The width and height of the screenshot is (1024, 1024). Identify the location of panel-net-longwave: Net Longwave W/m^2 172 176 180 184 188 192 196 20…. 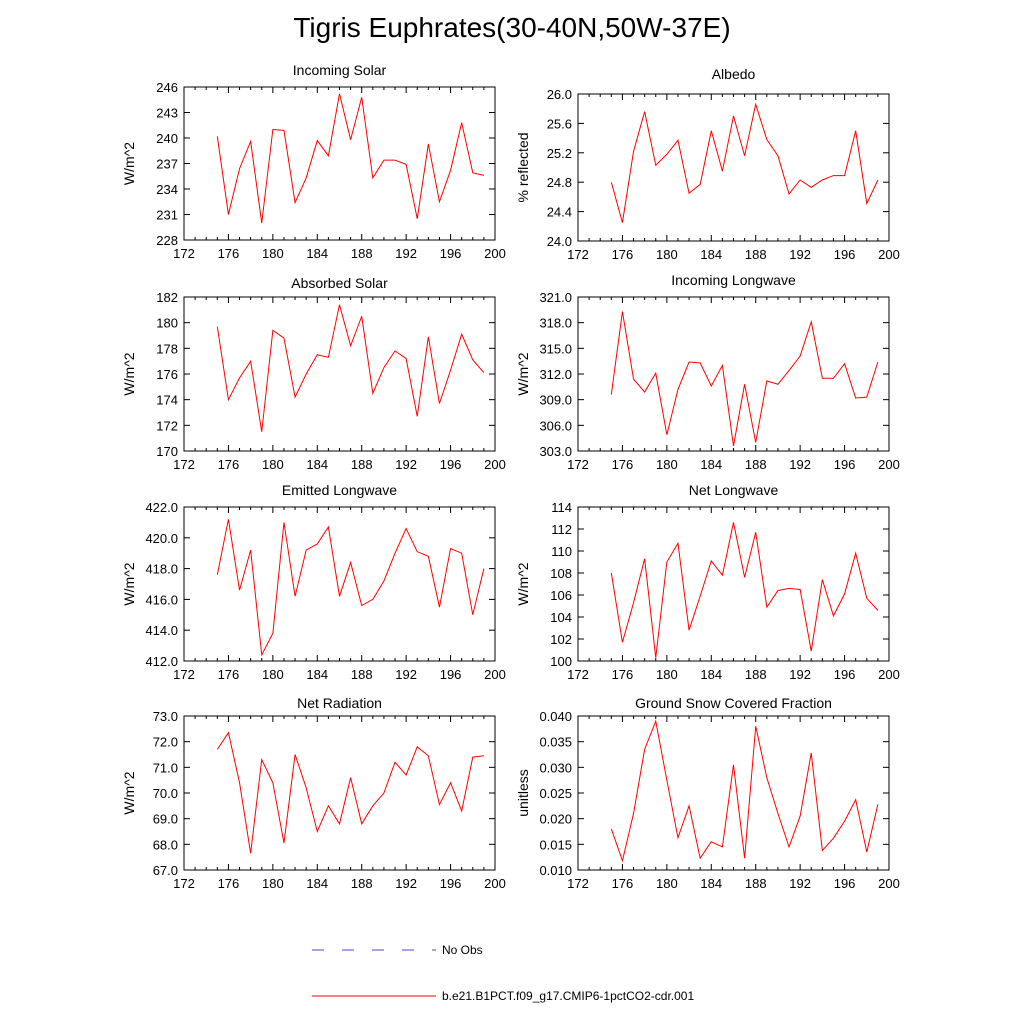
(707, 582).